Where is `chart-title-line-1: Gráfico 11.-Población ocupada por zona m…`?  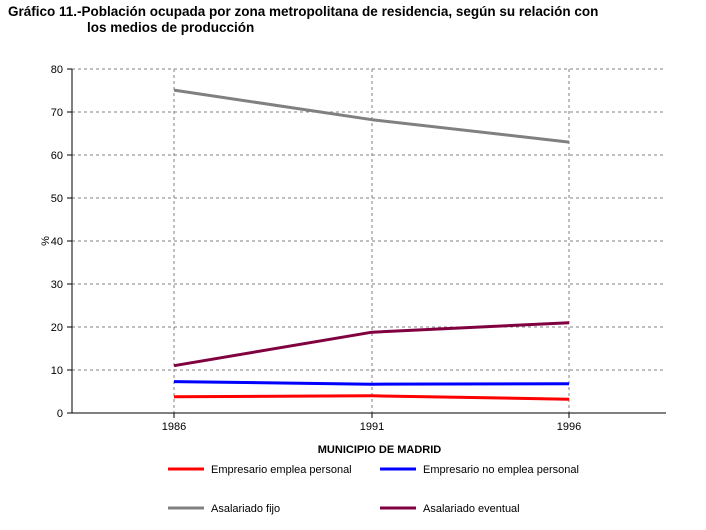 chart-title-line-1: Gráfico 11.-Población ocupada por zona m… is located at coordinates (303, 11).